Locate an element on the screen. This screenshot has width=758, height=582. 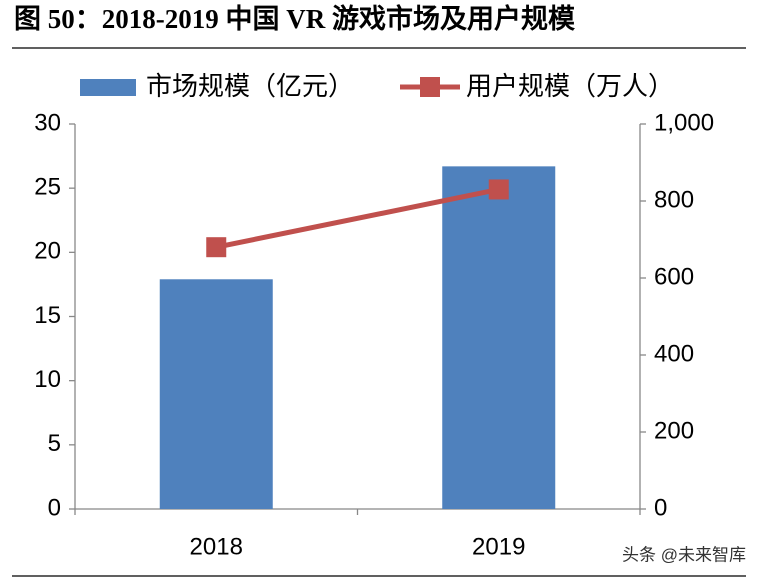
y-tick-label: 25 is located at coordinates (47, 187).